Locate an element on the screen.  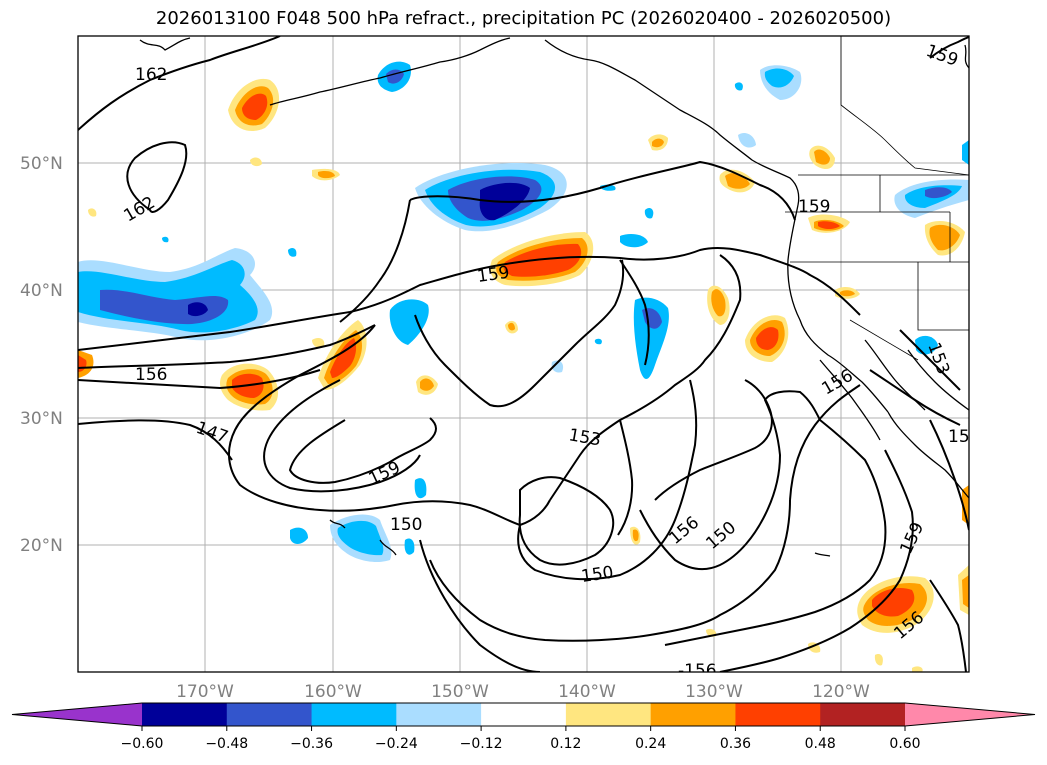
lon-label: 150°W is located at coordinates (460, 692).